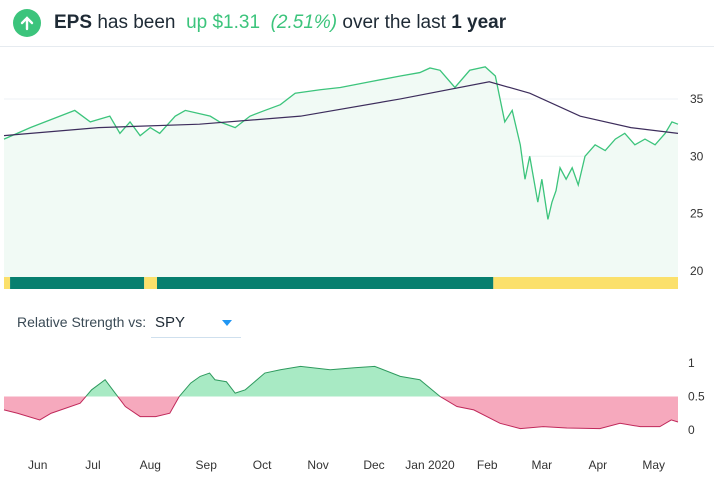  Describe the element at coordinates (487, 465) in the screenshot. I see `x-tick-label: Feb` at that location.